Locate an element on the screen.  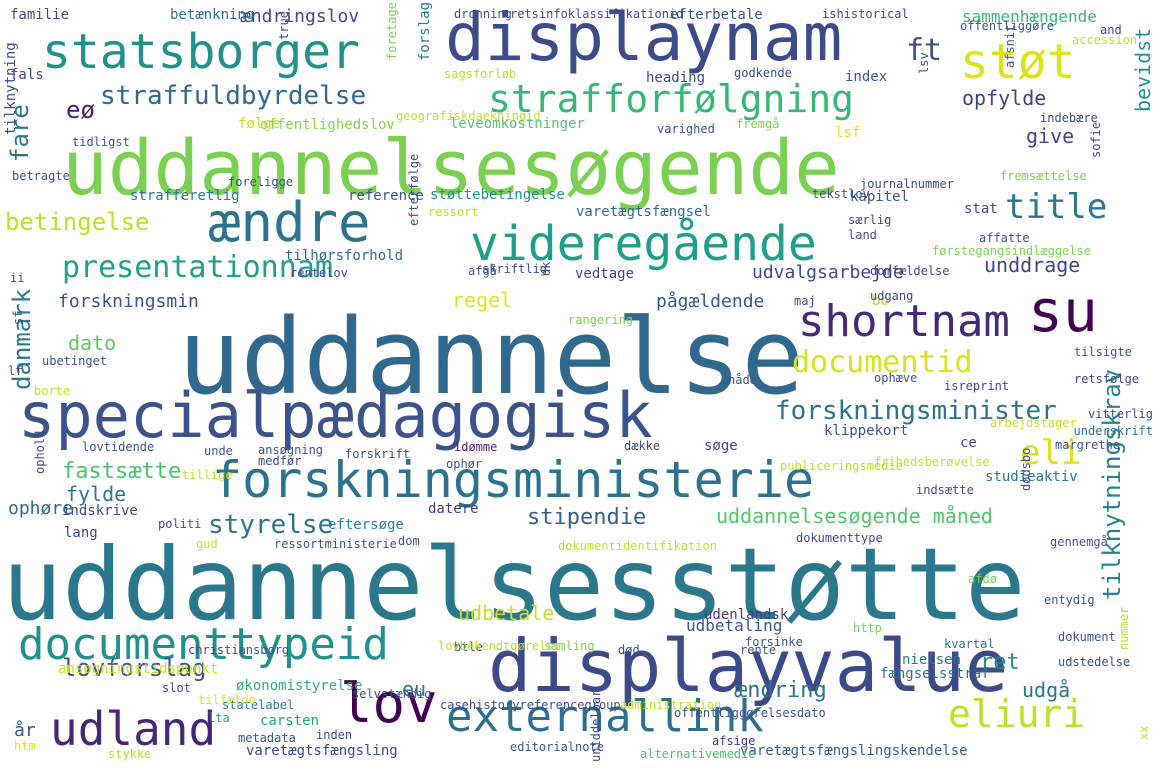
cloud-word: forskrift is located at coordinates (378, 454).